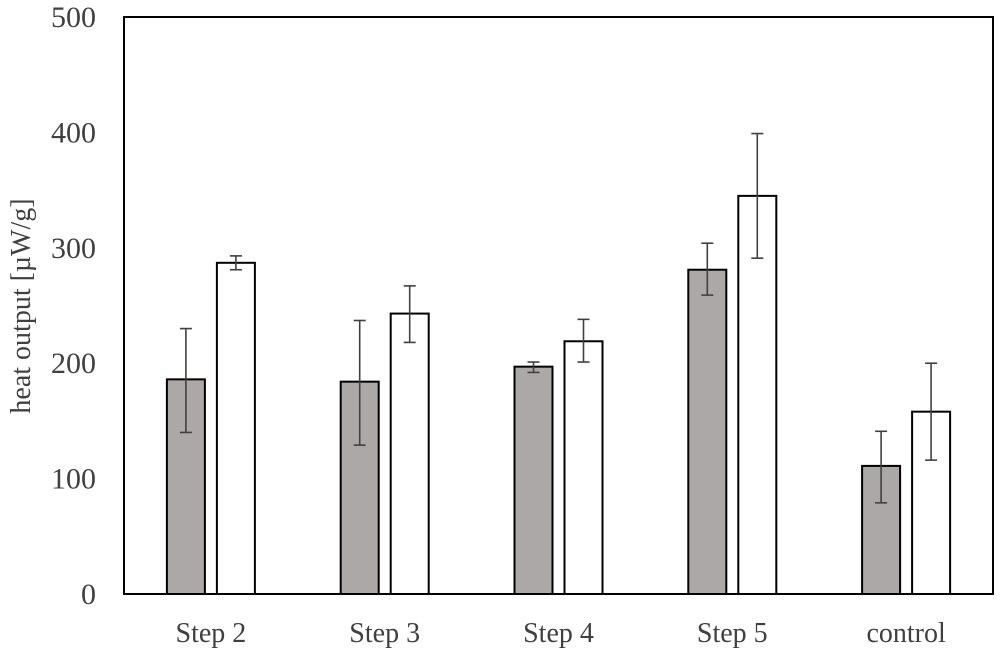 This screenshot has width=1000, height=657. What do you see at coordinates (88, 594) in the screenshot?
I see `y-tick-label: 0` at bounding box center [88, 594].